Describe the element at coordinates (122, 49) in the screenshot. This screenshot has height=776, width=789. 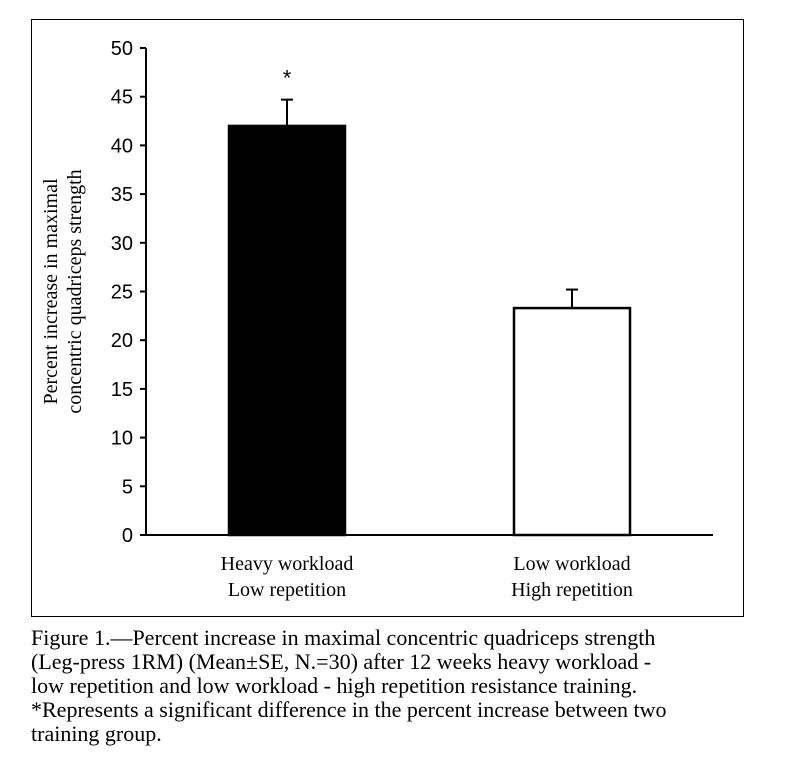
I see `y-tick-label: 50` at that location.